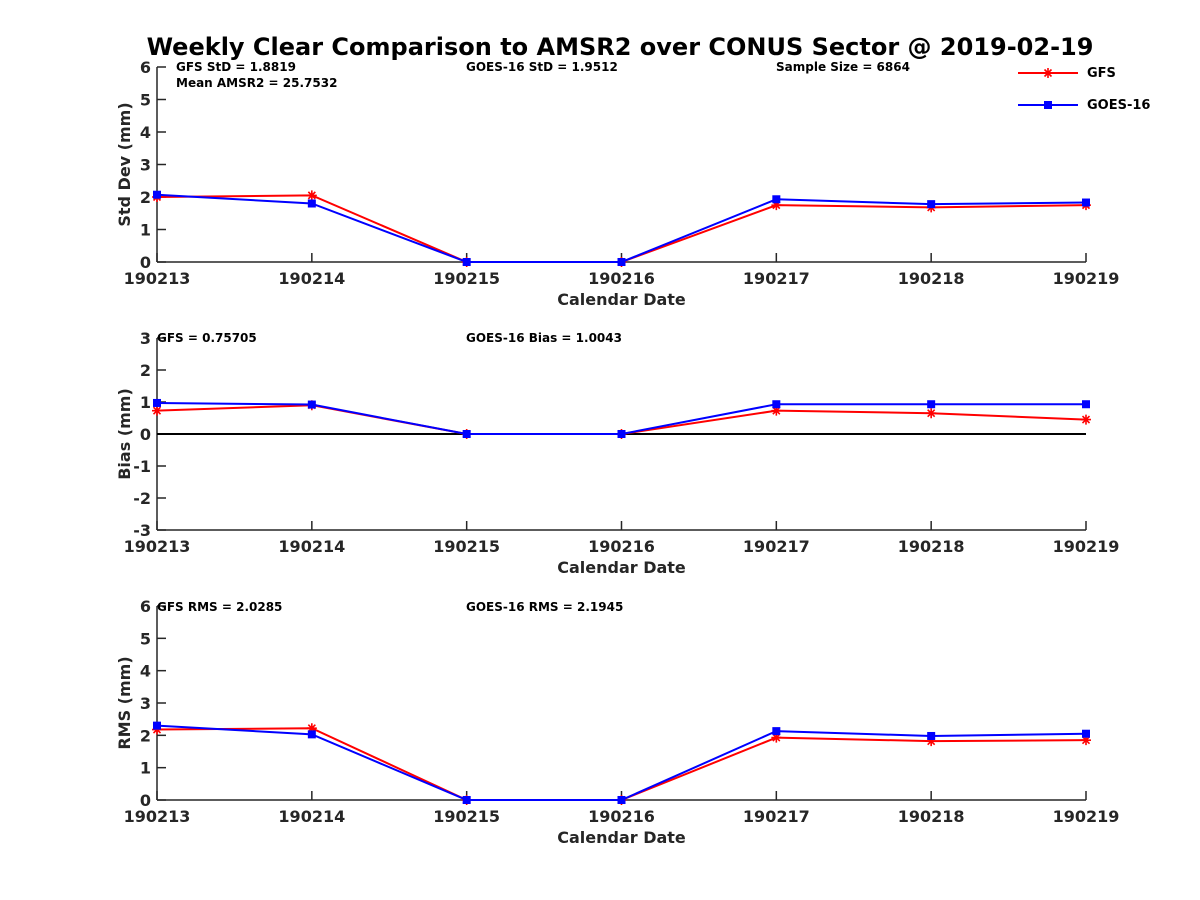 The height and width of the screenshot is (900, 1200). Describe the element at coordinates (1084, 89) in the screenshot. I see `legend: GFS GOES-16` at that location.